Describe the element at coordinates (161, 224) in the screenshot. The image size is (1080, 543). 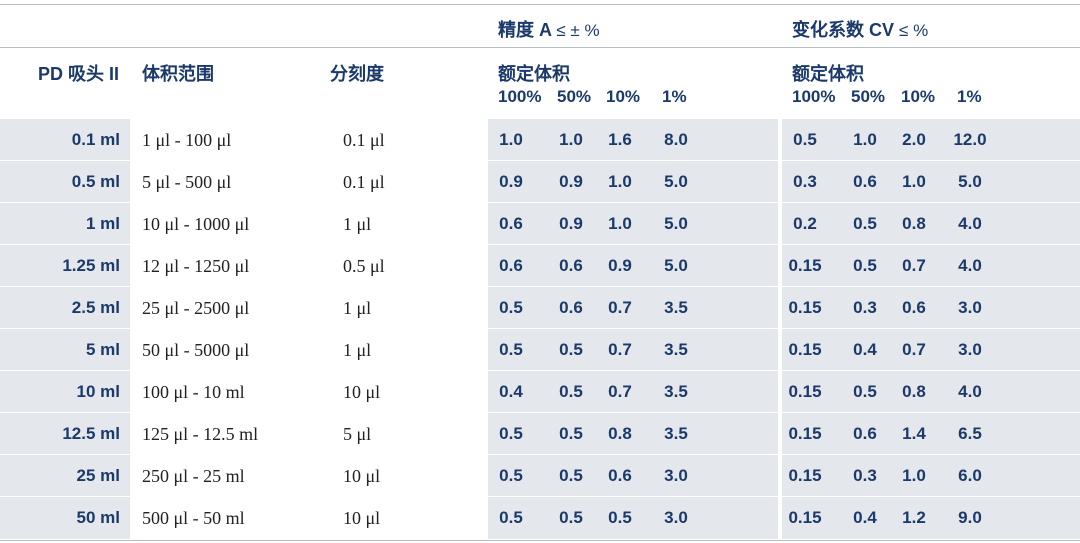
I see `volume-range-from: 10 μl` at that location.